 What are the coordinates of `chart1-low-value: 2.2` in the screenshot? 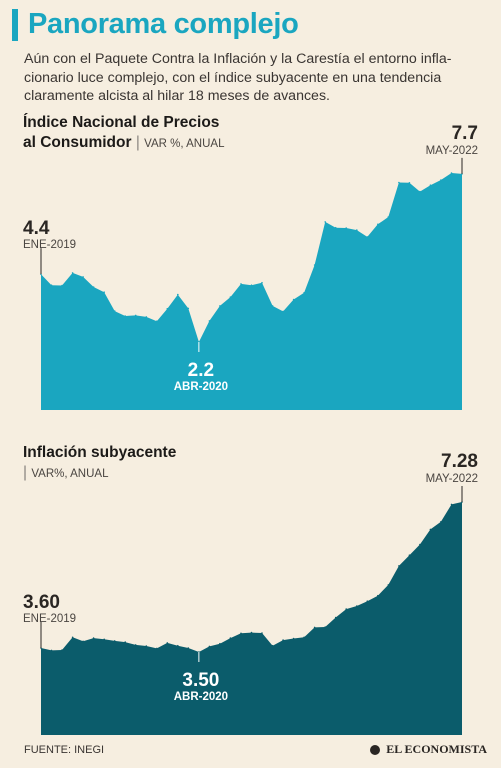 It's located at (201, 370).